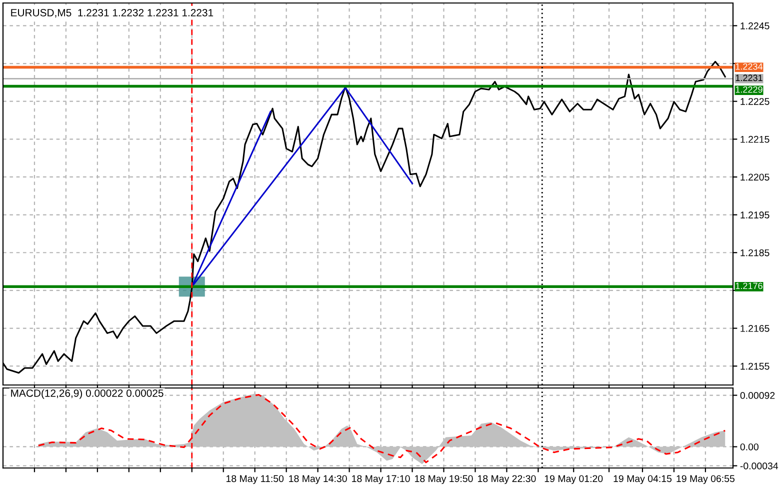  Describe the element at coordinates (749, 78) in the screenshot. I see `ref-line-label: 1.2231` at that location.